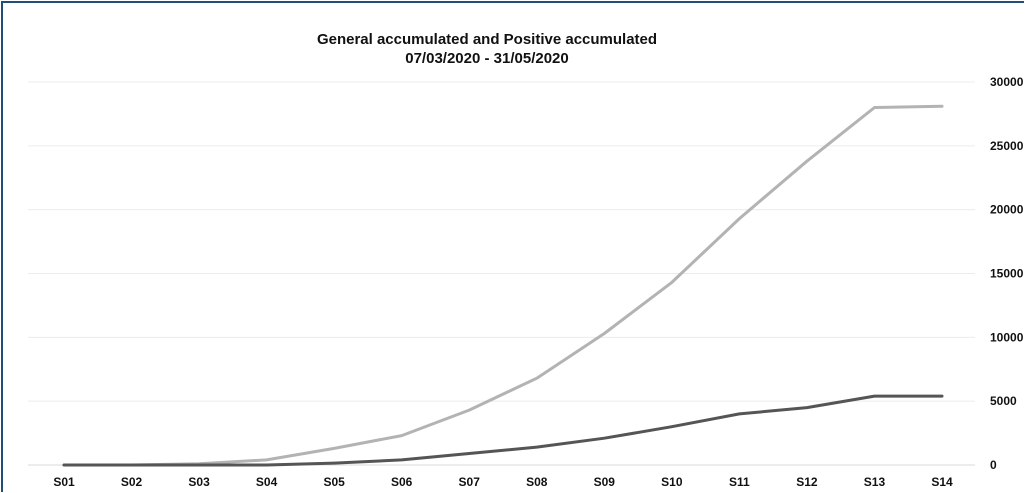 The width and height of the screenshot is (1027, 493). Describe the element at coordinates (605, 482) in the screenshot. I see `x-tick-label: S09` at that location.